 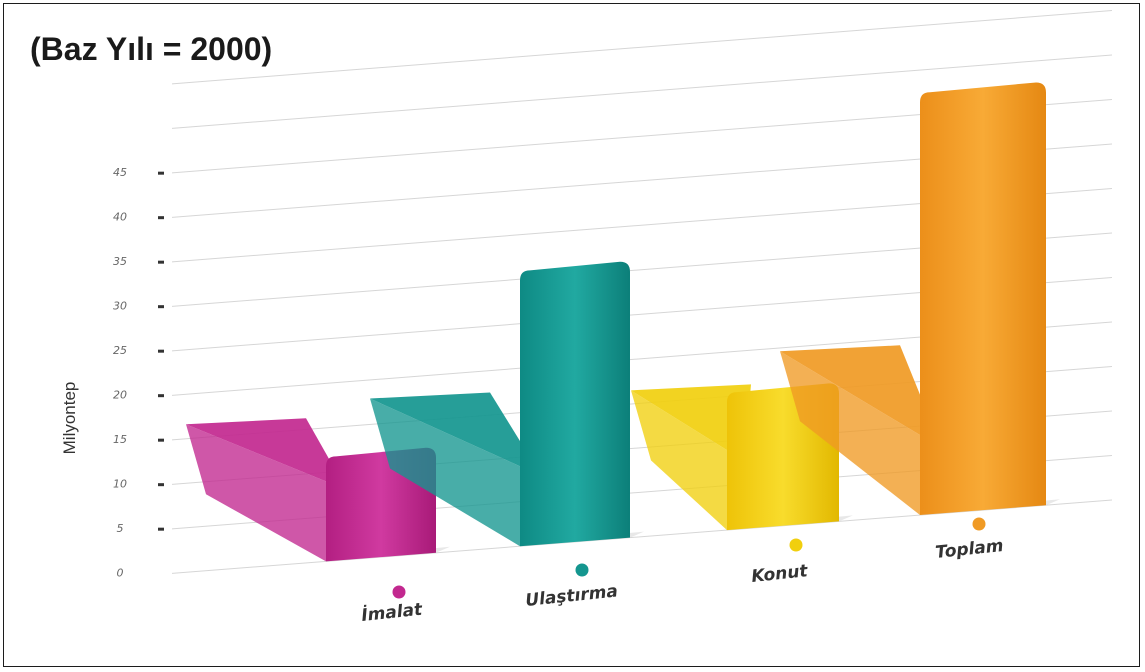 I want to click on category-label: Ulaştırma, so click(x=571, y=596).